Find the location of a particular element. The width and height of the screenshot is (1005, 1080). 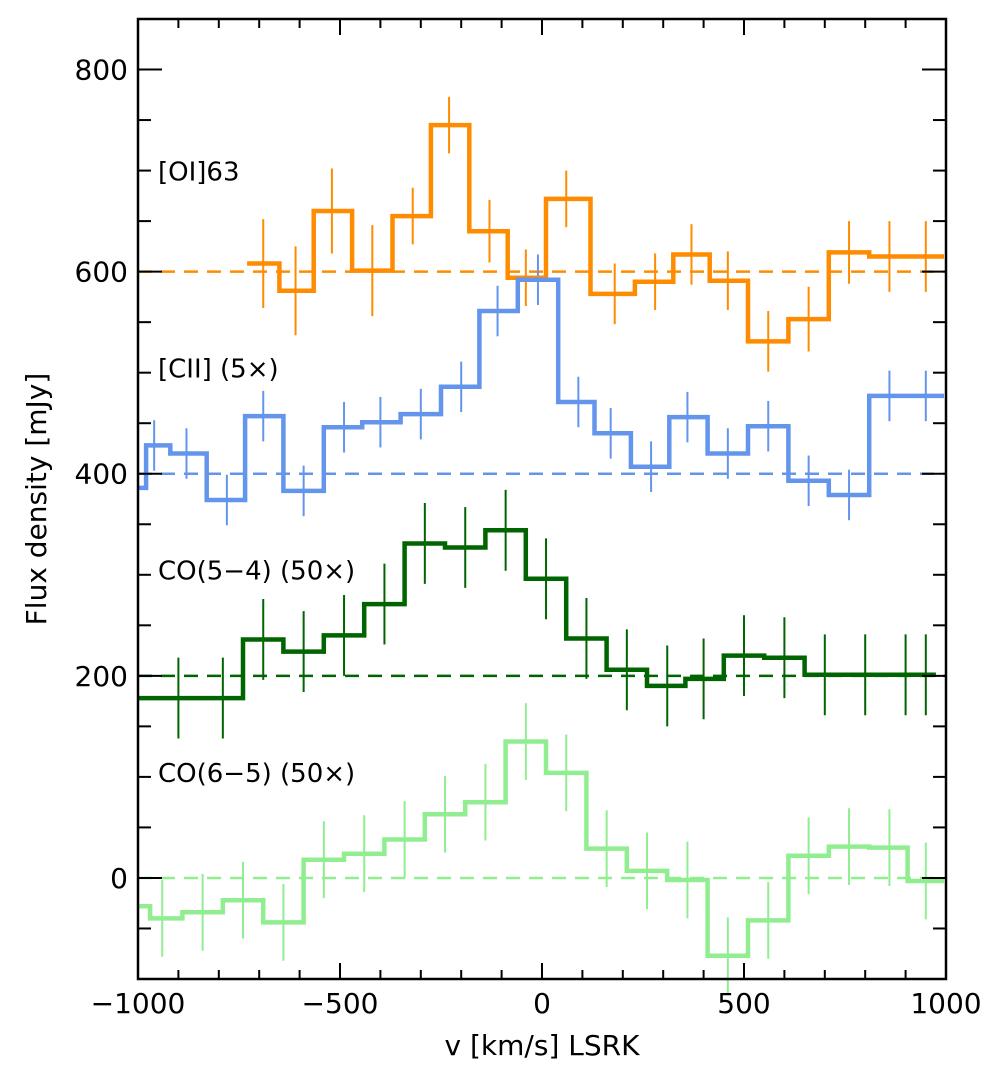

x-tick-label: −500 is located at coordinates (340, 1003).